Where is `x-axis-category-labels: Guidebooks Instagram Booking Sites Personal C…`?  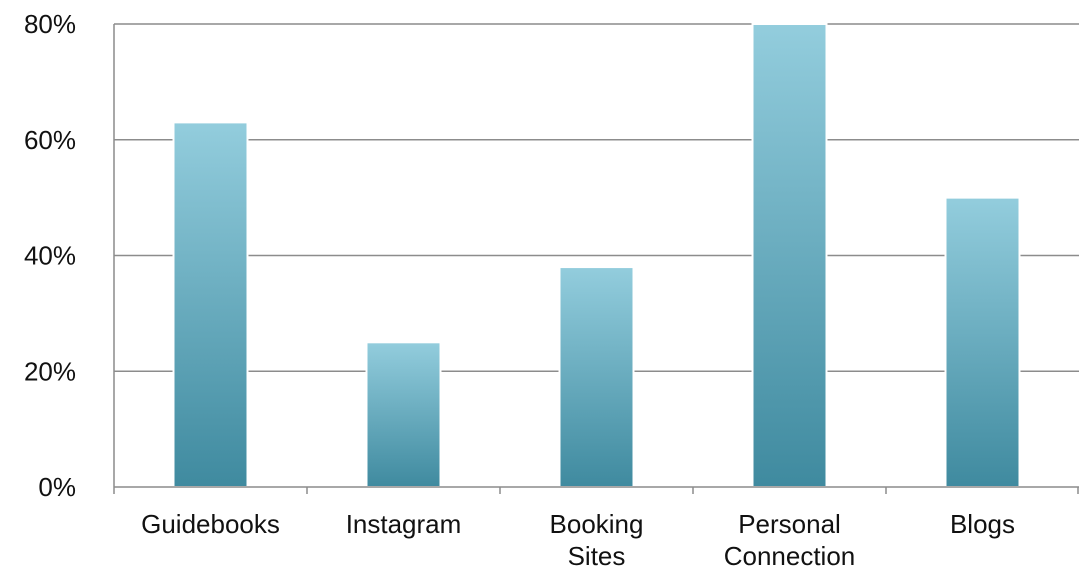 x-axis-category-labels: Guidebooks Instagram Booking Sites Personal C… is located at coordinates (578, 540).